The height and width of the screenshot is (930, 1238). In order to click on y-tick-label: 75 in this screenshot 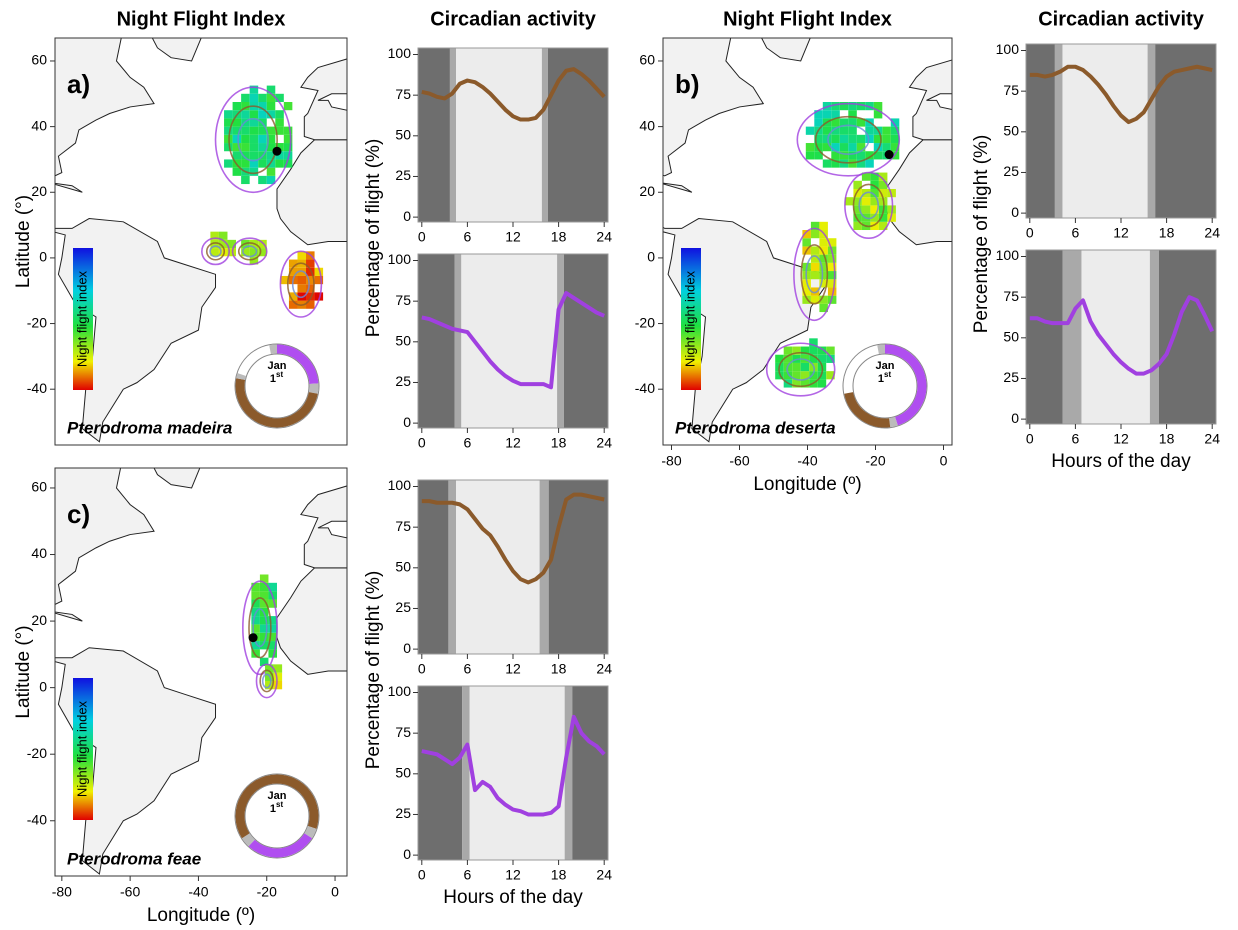, I will do `click(403, 94)`.